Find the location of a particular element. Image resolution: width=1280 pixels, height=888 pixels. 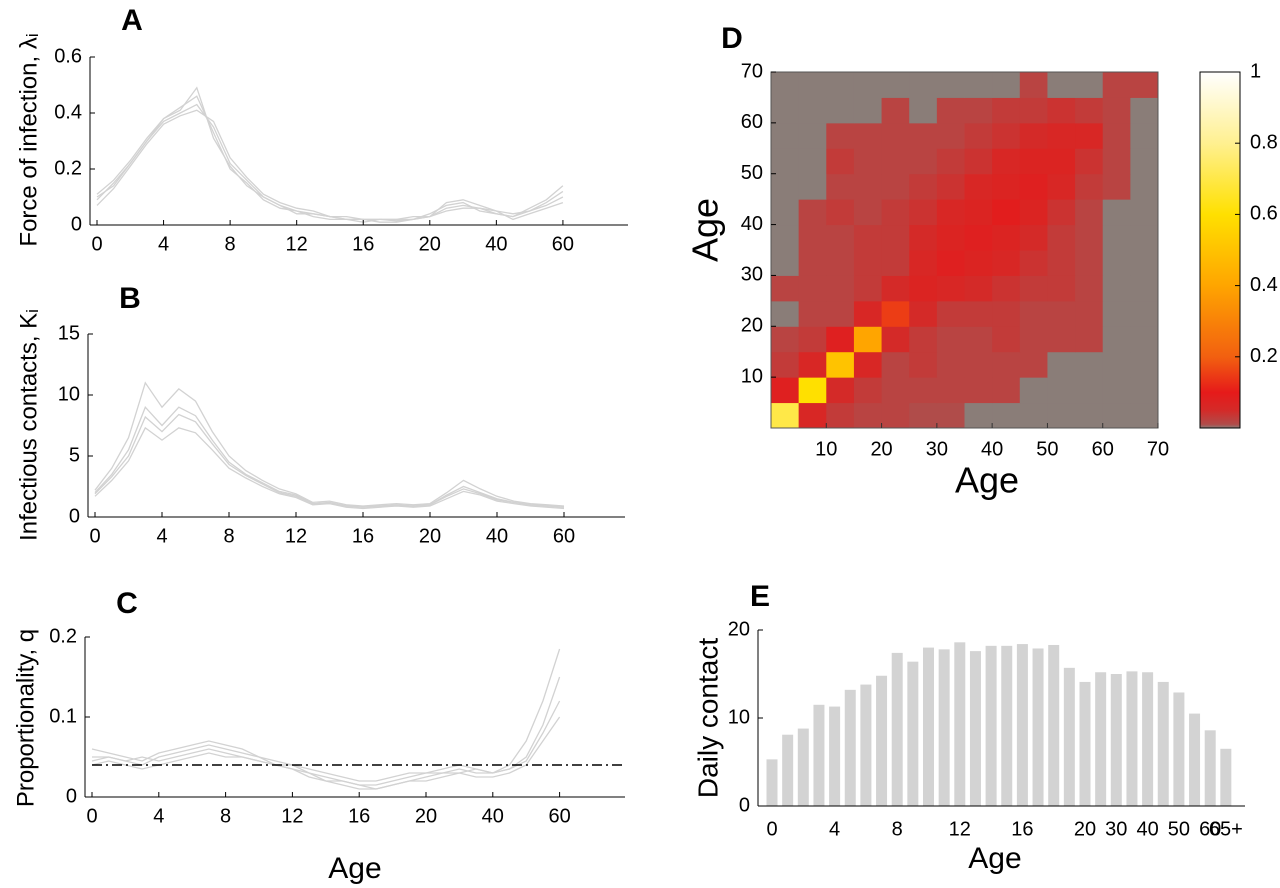

x-tick-label: 30 is located at coordinates (1116, 829).